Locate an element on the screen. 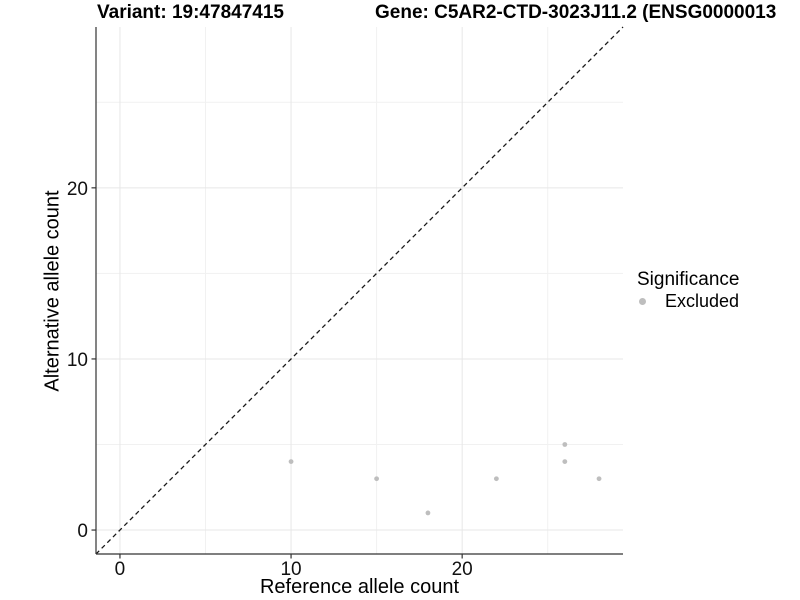 The height and width of the screenshot is (600, 800). x-tick-label: 0 is located at coordinates (120, 569).